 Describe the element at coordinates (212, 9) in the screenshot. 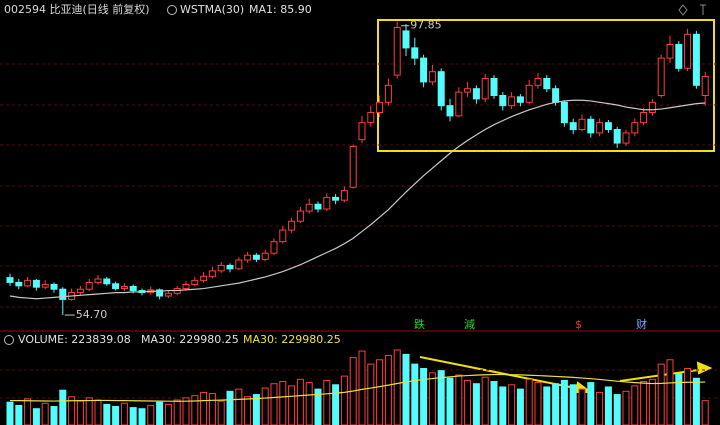

I see `indicator-name: WSTMA(30)` at that location.